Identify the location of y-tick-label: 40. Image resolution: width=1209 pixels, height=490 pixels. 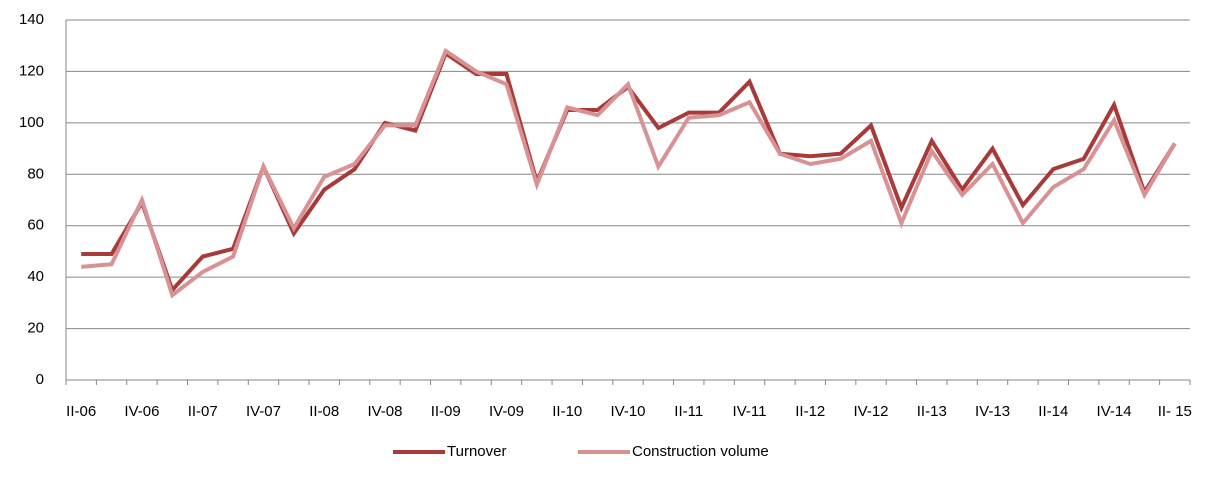
(35, 276).